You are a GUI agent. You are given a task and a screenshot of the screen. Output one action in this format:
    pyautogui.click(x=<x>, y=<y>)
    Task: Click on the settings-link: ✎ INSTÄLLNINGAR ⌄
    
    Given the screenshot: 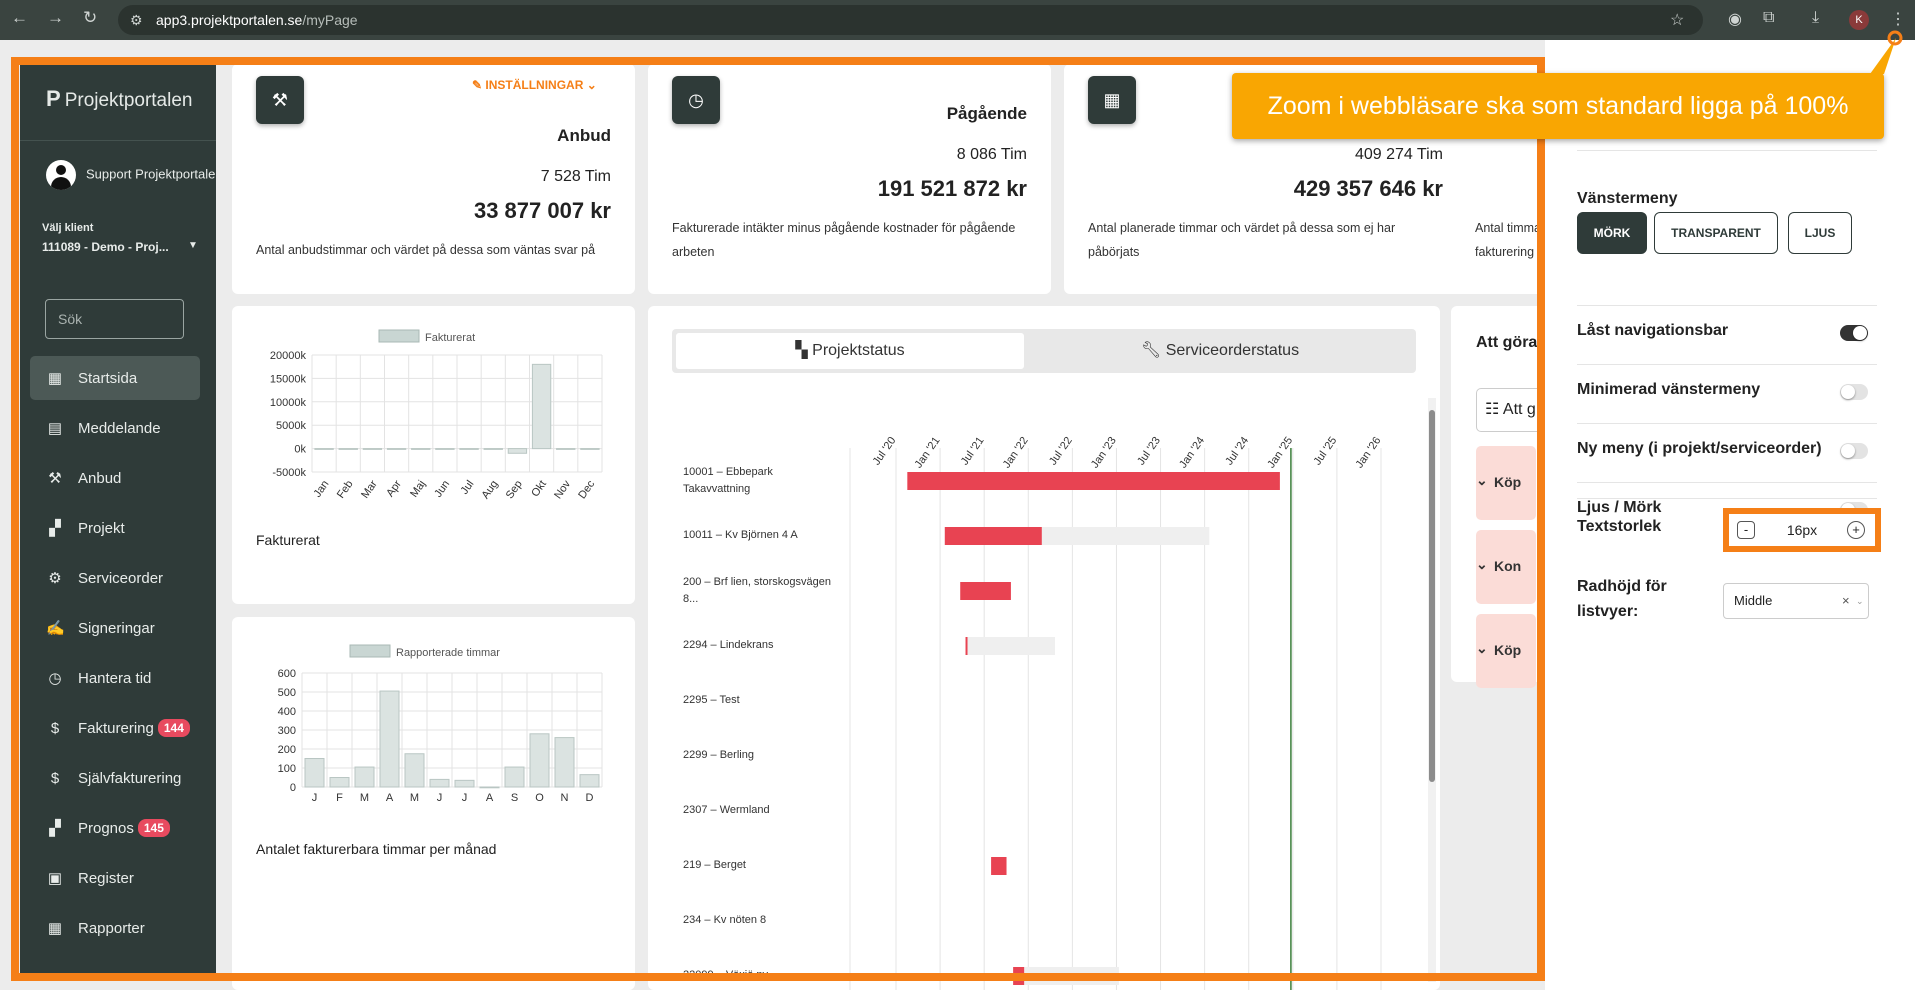 What is the action you would take?
    pyautogui.click(x=534, y=85)
    